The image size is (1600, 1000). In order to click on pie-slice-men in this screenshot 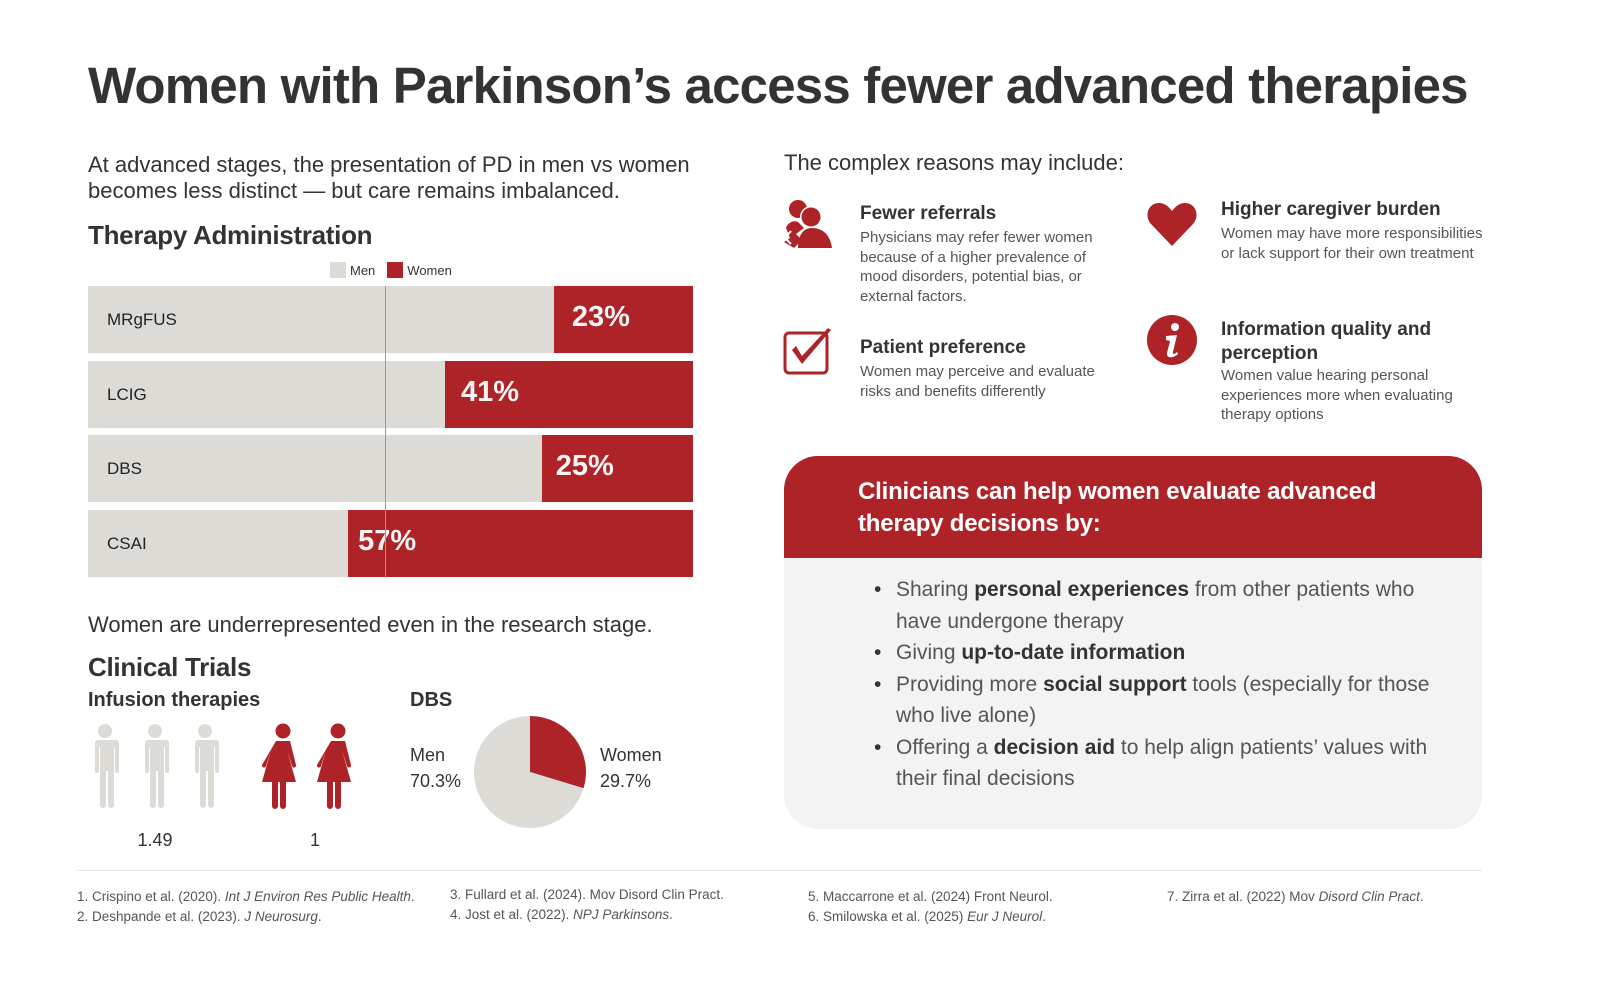, I will do `click(529, 772)`.